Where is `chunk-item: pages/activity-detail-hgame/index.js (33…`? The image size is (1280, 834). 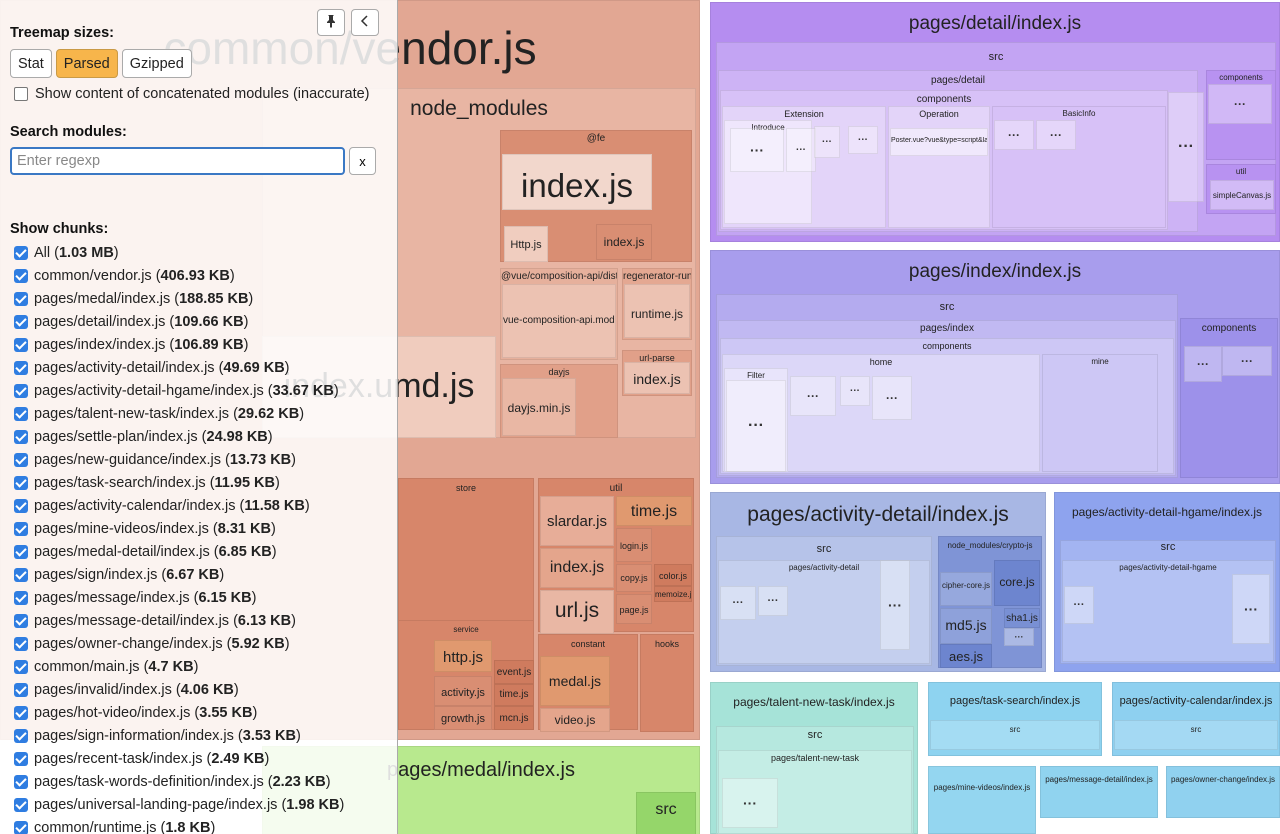 chunk-item: pages/activity-detail-hgame/index.js (33… is located at coordinates (198, 390).